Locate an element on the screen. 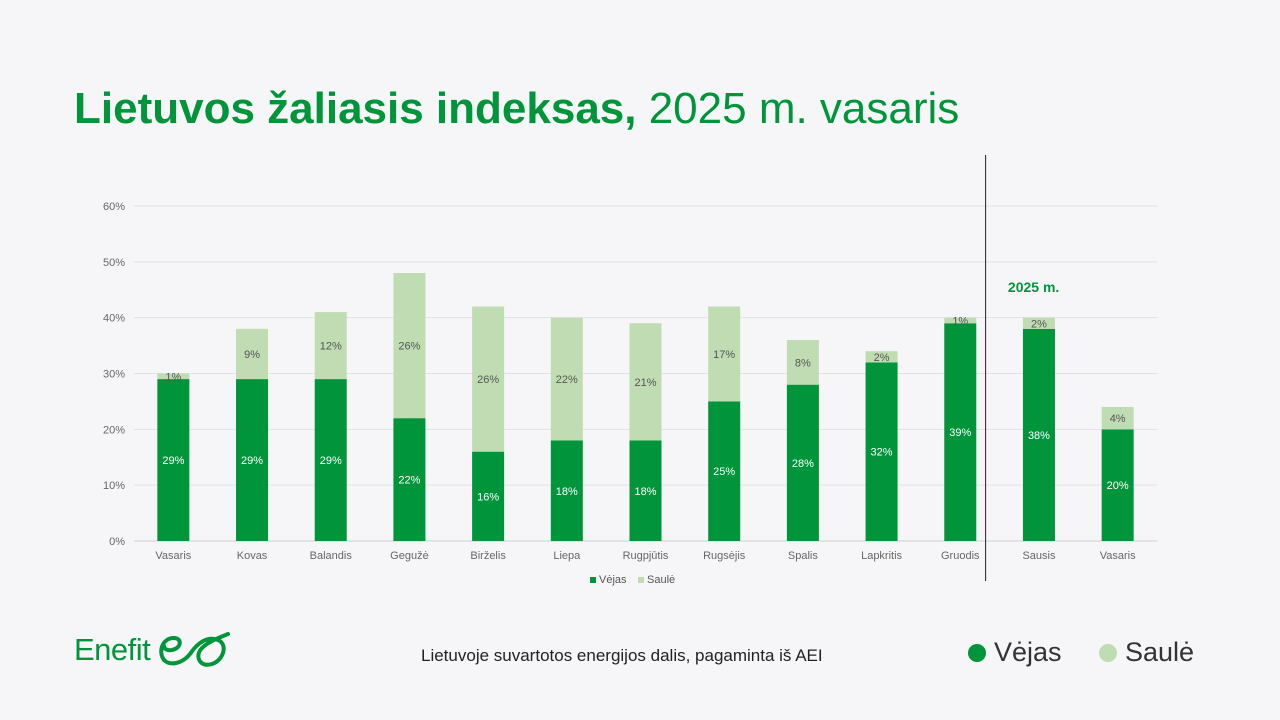  data-label-solar: 12% is located at coordinates (331, 347).